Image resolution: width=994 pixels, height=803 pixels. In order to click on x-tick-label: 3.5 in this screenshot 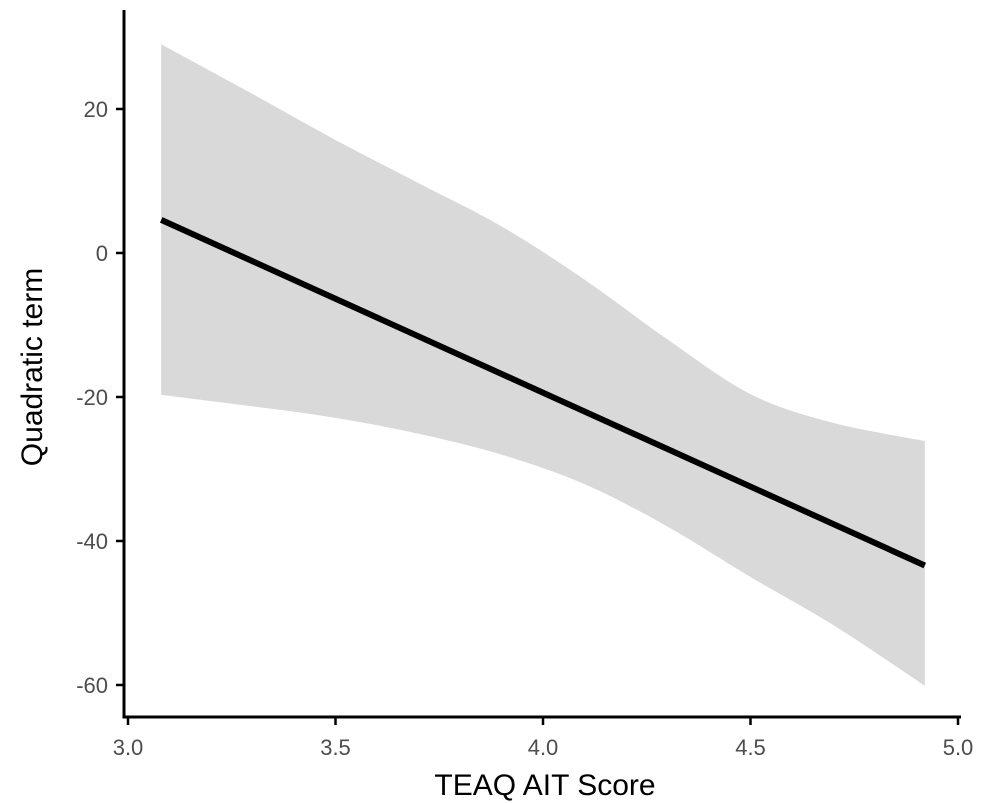, I will do `click(335, 747)`.